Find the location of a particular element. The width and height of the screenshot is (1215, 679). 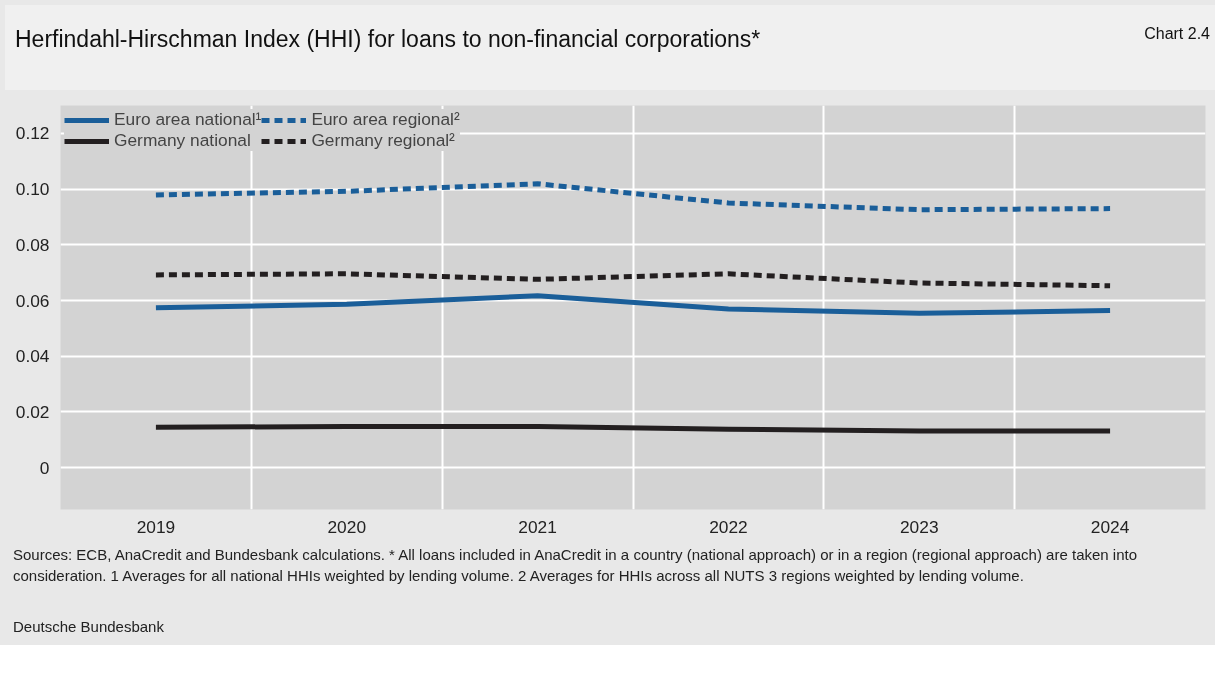

y-tick-label: 0 is located at coordinates (44, 467).